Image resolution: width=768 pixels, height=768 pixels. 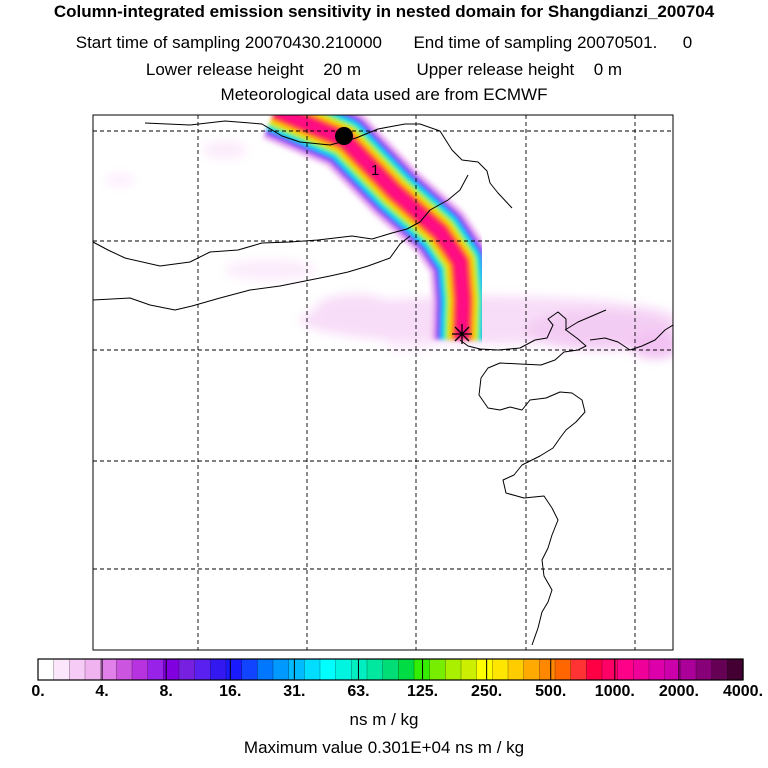 What do you see at coordinates (487, 691) in the screenshot?
I see `colorbar-tick-label: 250.` at bounding box center [487, 691].